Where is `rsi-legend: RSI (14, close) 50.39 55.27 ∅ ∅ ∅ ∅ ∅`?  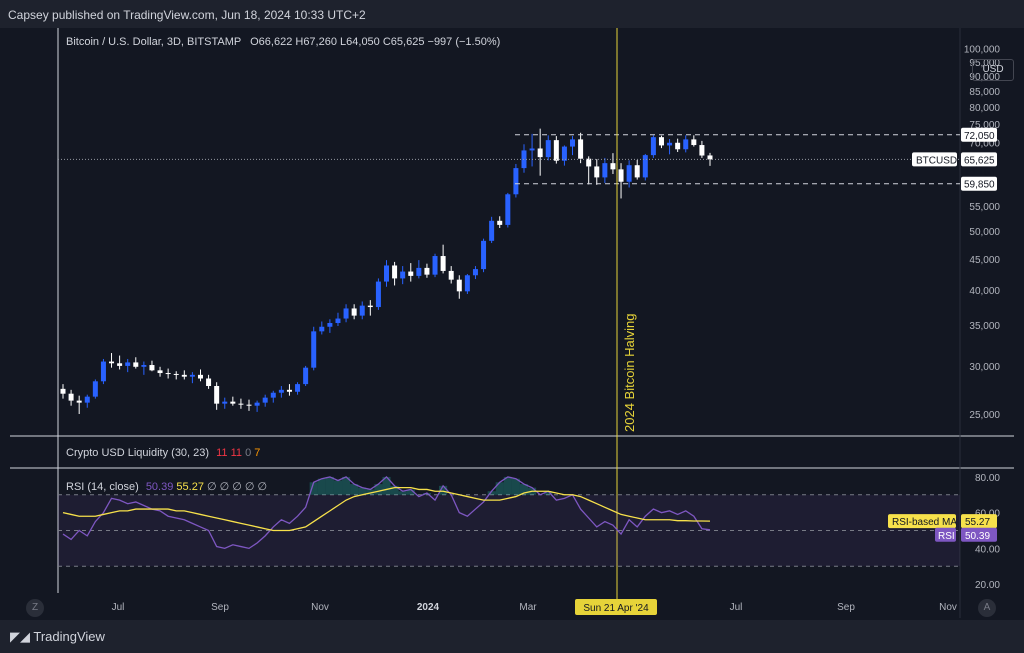
rsi-legend: RSI (14, close) 50.39 55.27 ∅ ∅ ∅ ∅ ∅ is located at coordinates (166, 486).